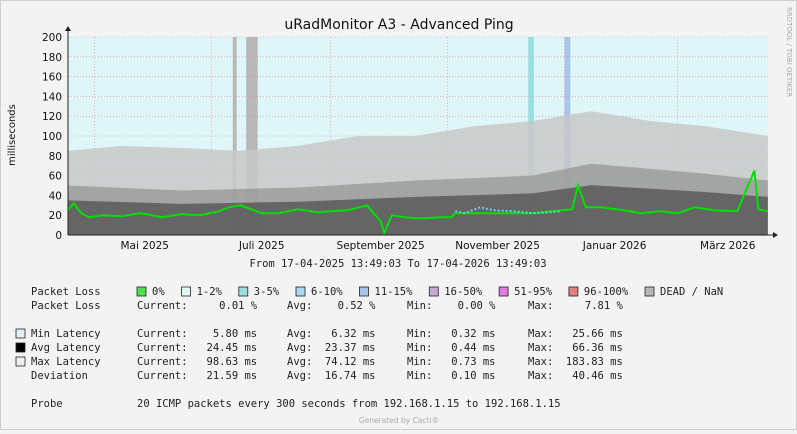 The image size is (797, 434). Describe the element at coordinates (451, 306) in the screenshot. I see `stat-min: Min: 0.00 %` at that location.